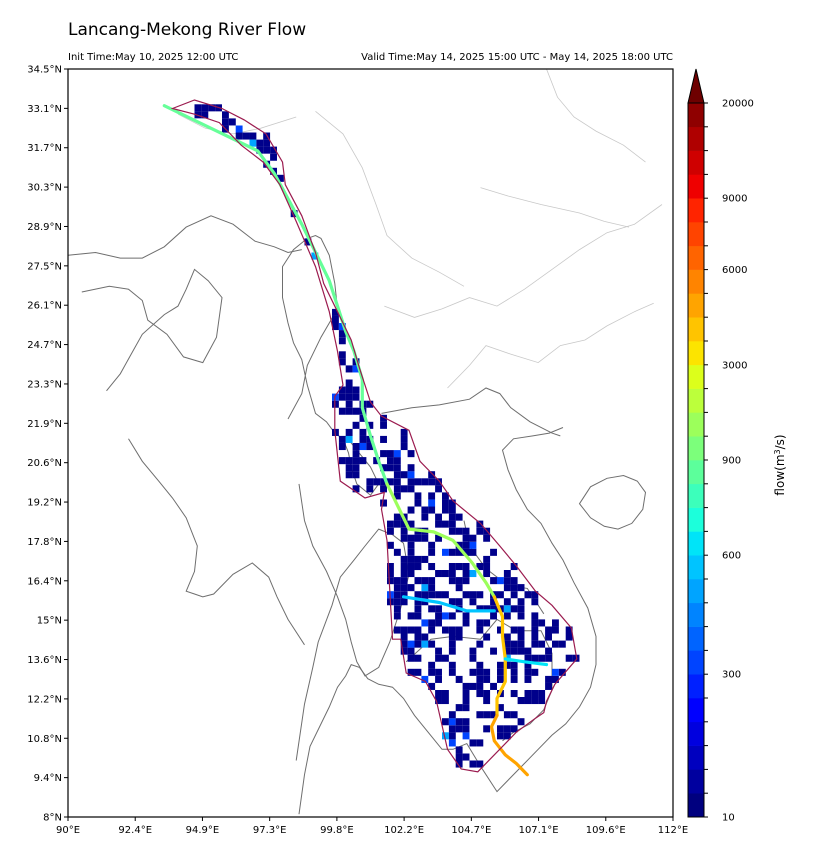 The width and height of the screenshot is (813, 860). What do you see at coordinates (153, 57) in the screenshot?
I see `init-time: Init Time:May 10, 2025 12:00 UTC` at bounding box center [153, 57].